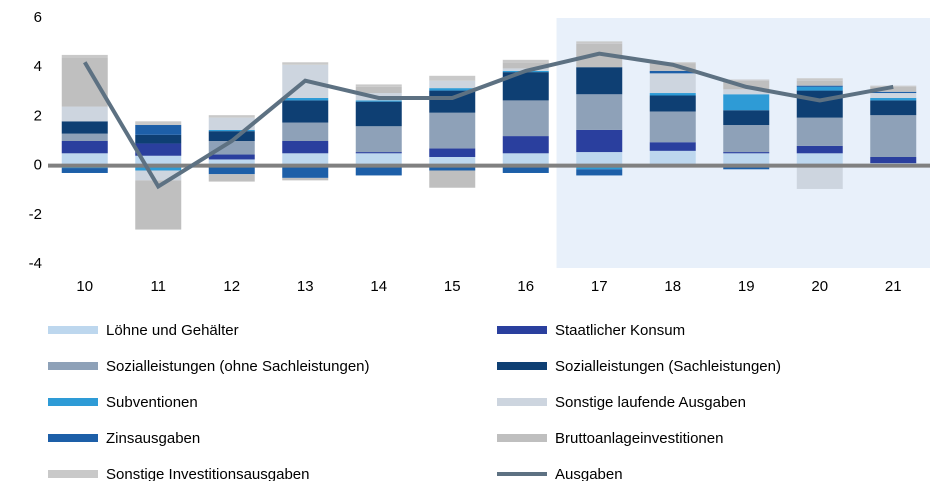 Image resolution: width=944 pixels, height=481 pixels. What do you see at coordinates (172, 330) in the screenshot?
I see `legend-label: Löhne und Gehälter` at bounding box center [172, 330].